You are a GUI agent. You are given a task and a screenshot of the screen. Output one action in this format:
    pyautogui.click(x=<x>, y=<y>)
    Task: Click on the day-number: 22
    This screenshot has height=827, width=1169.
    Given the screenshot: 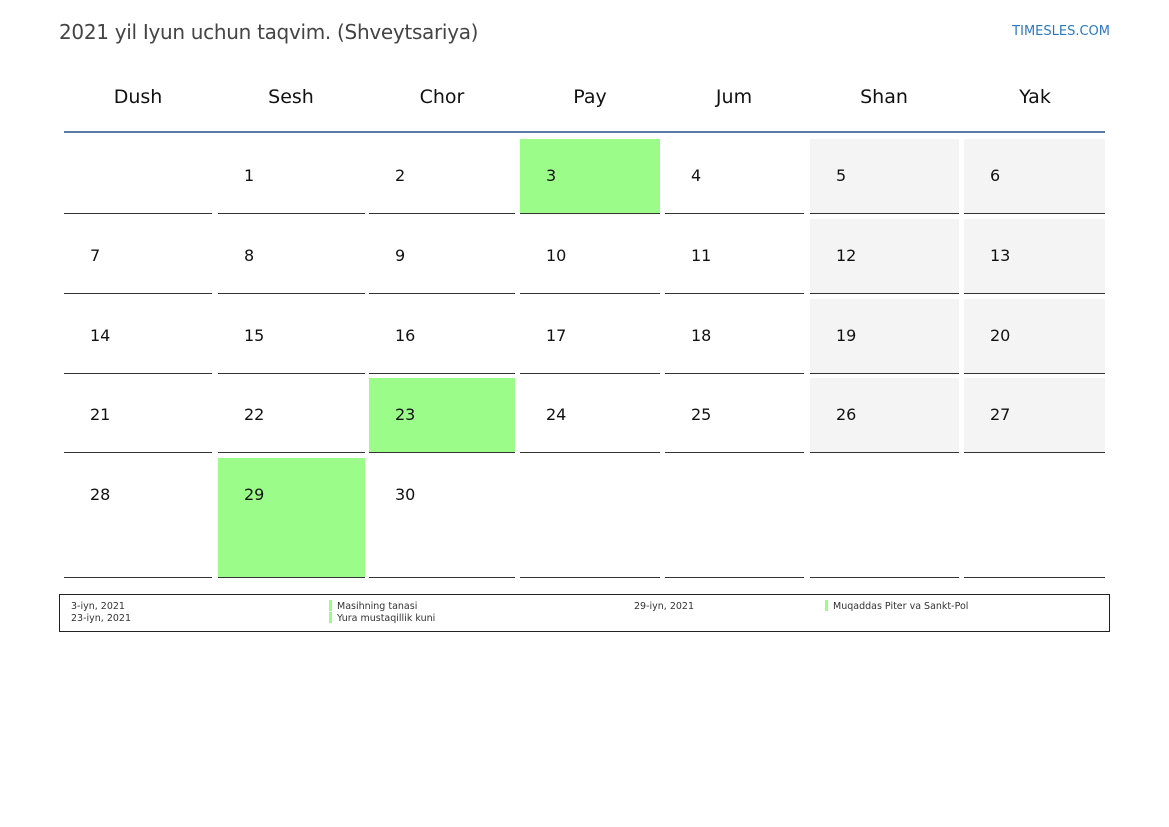 What is the action you would take?
    pyautogui.click(x=254, y=414)
    